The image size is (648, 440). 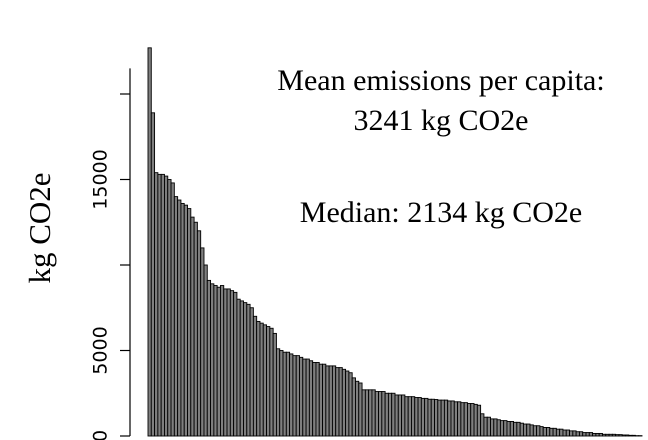 What do you see at coordinates (441, 212) in the screenshot?
I see `median-annotation: Median: 2134 kg CO2e` at bounding box center [441, 212].